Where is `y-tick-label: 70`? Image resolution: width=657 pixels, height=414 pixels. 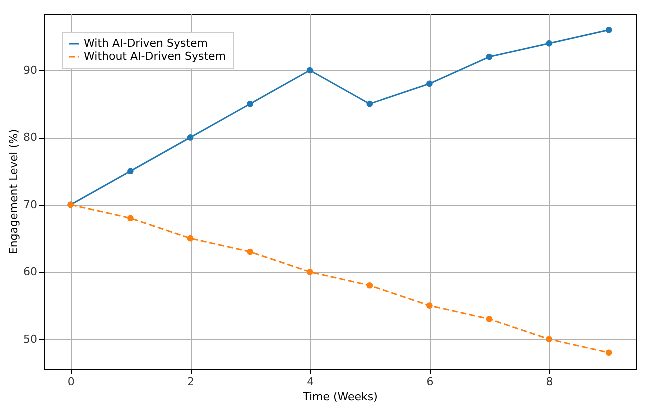
y-tick-label: 70 is located at coordinates (31, 205).